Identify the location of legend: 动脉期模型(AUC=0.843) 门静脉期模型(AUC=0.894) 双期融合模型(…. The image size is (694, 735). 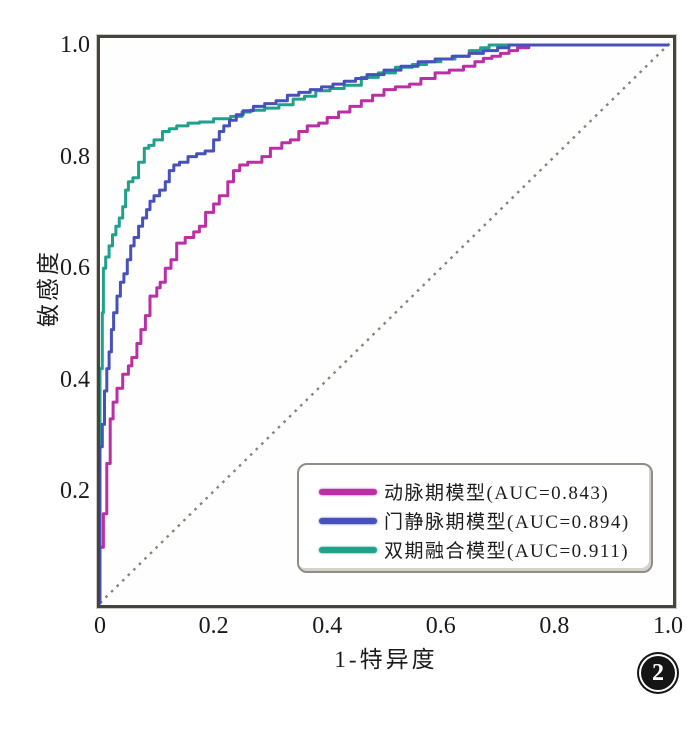
(475, 518).